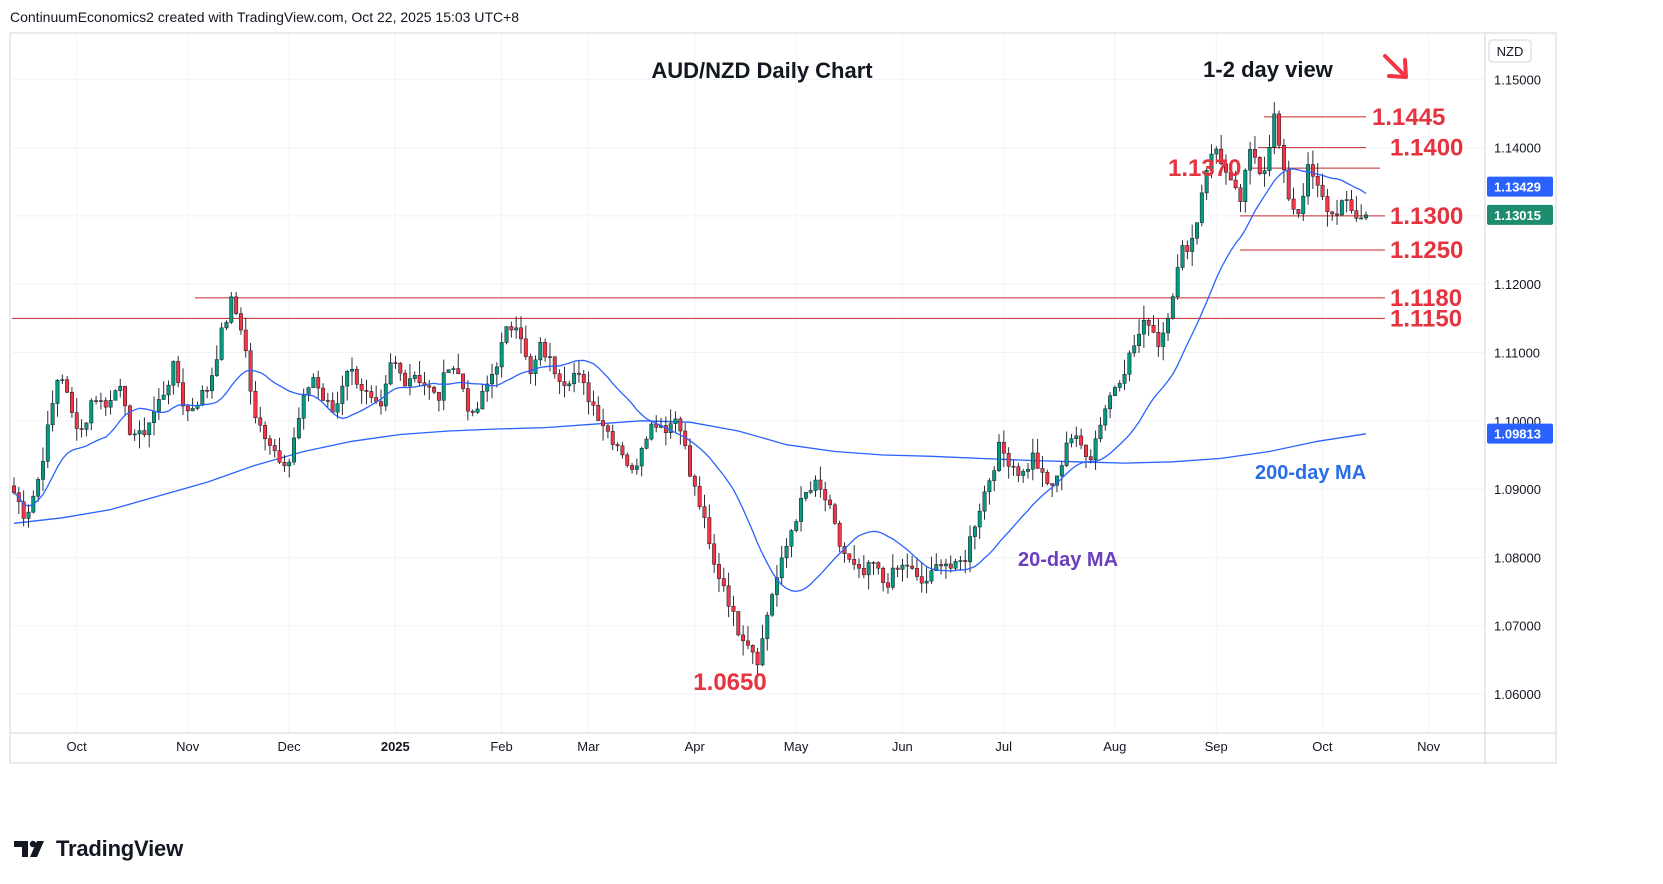  I want to click on ma-20-price-tag-bg, so click(1520, 186).